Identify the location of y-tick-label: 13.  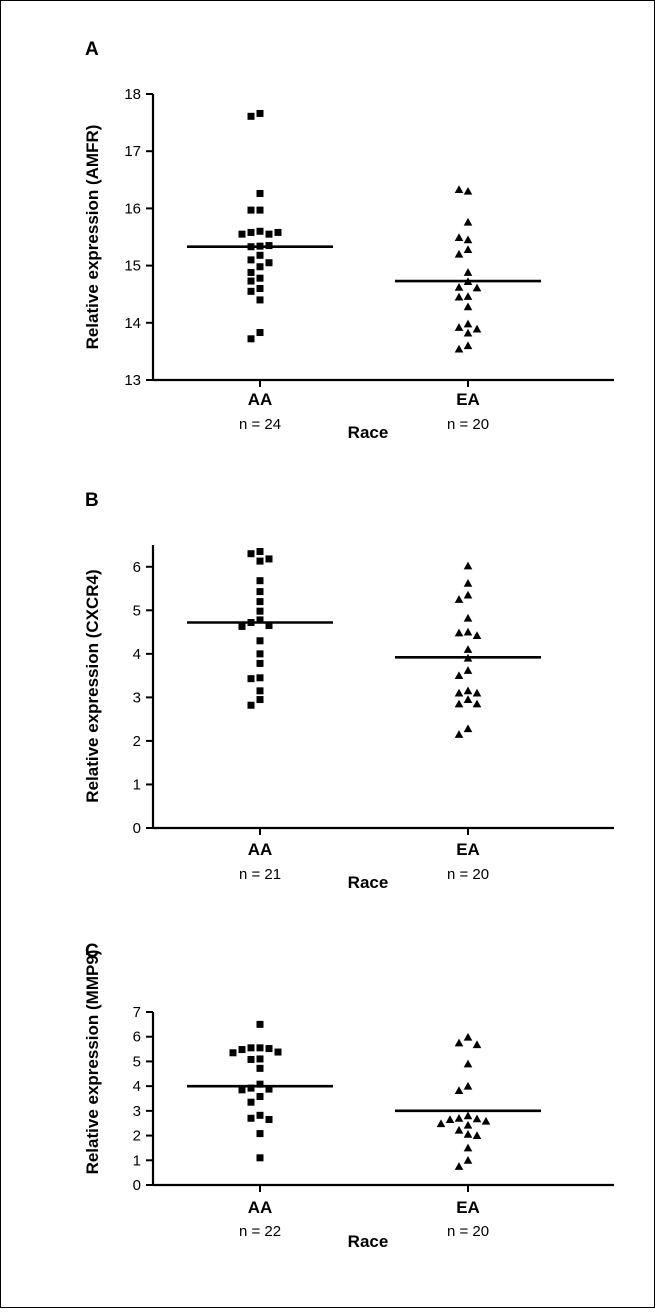
(132, 380).